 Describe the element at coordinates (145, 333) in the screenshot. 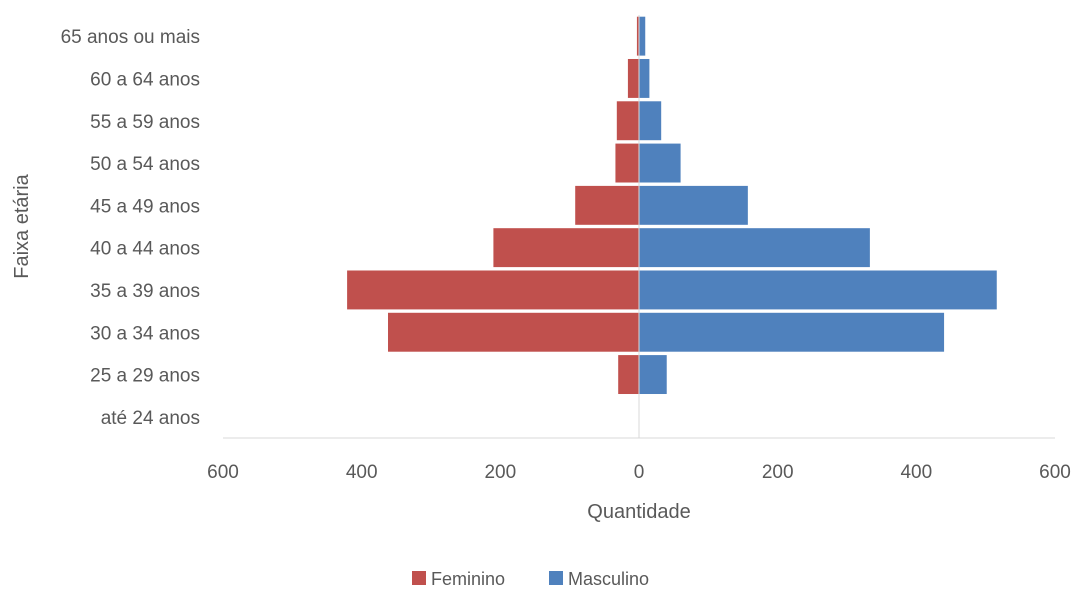

I see `y-tick-label: 30 a 34 anos` at that location.